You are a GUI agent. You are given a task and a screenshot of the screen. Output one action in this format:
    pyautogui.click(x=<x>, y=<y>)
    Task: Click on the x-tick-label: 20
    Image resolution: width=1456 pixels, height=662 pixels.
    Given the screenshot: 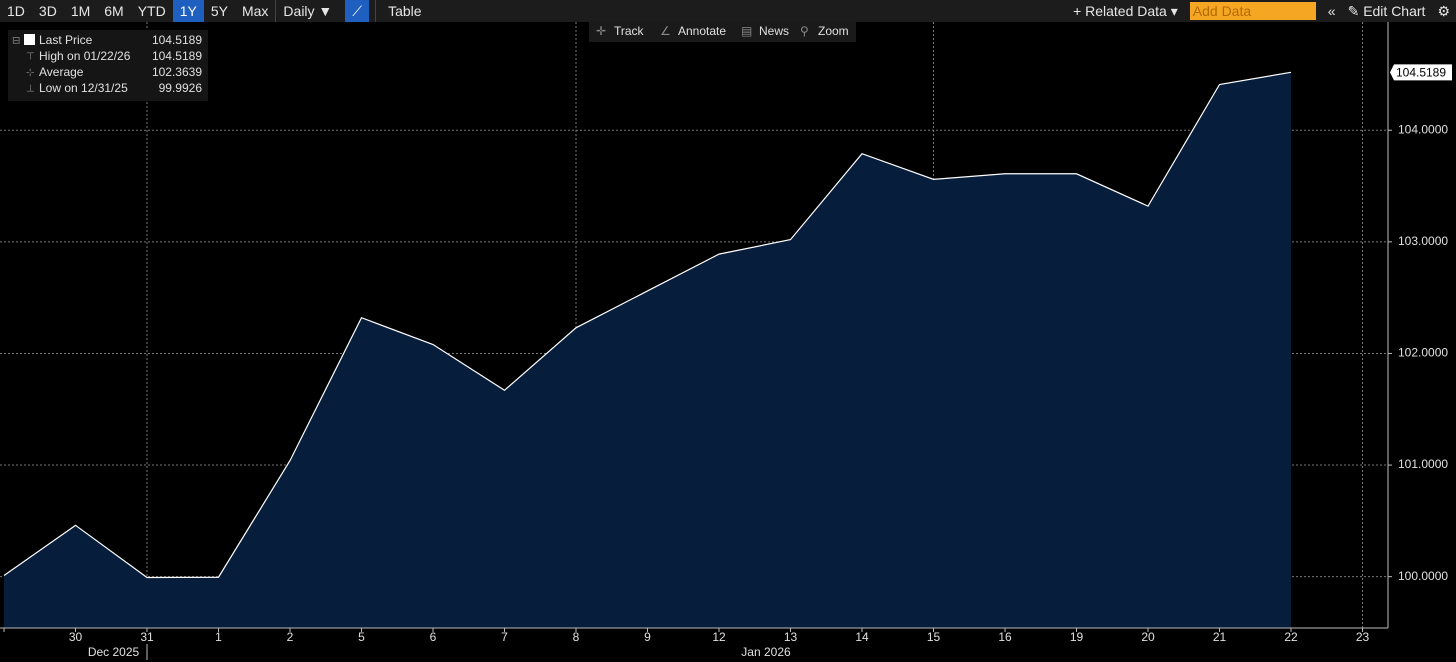 What is the action you would take?
    pyautogui.click(x=1148, y=637)
    